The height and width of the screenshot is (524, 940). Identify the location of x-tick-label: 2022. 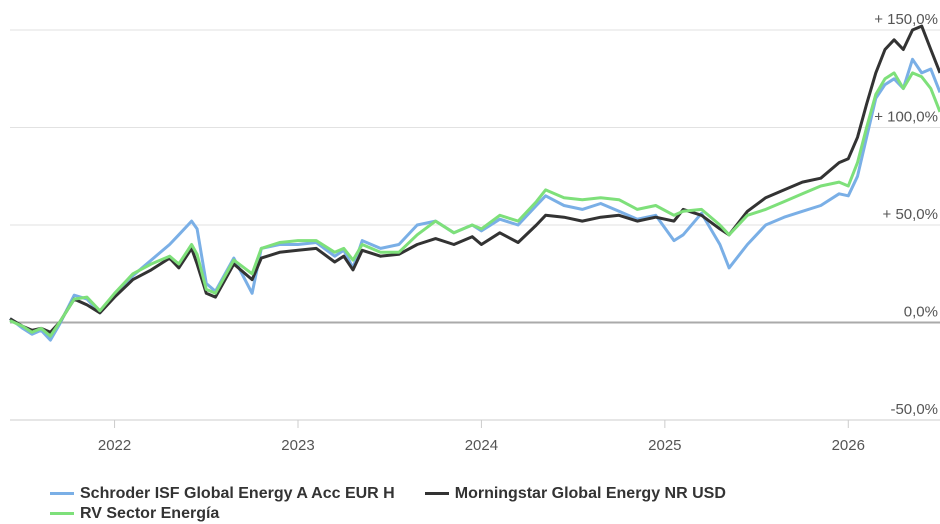
(114, 445).